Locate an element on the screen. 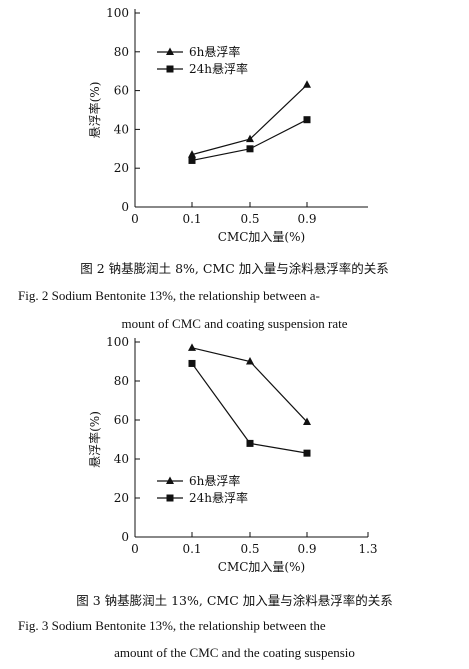 Image resolution: width=469 pixels, height=669 pixels. x-tick-label: 1.3 is located at coordinates (367, 549).